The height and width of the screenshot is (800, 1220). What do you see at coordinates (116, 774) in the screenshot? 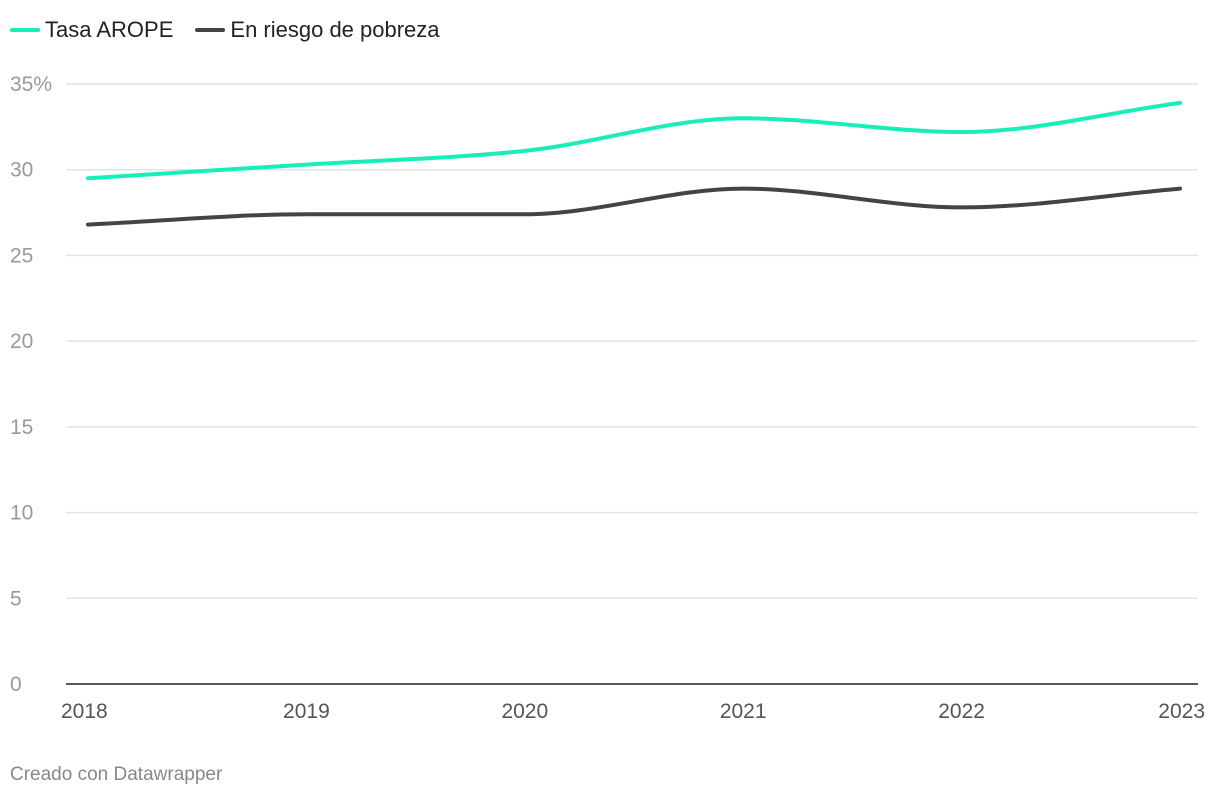
I see `footer-credit: Creado con Datawrapper` at bounding box center [116, 774].